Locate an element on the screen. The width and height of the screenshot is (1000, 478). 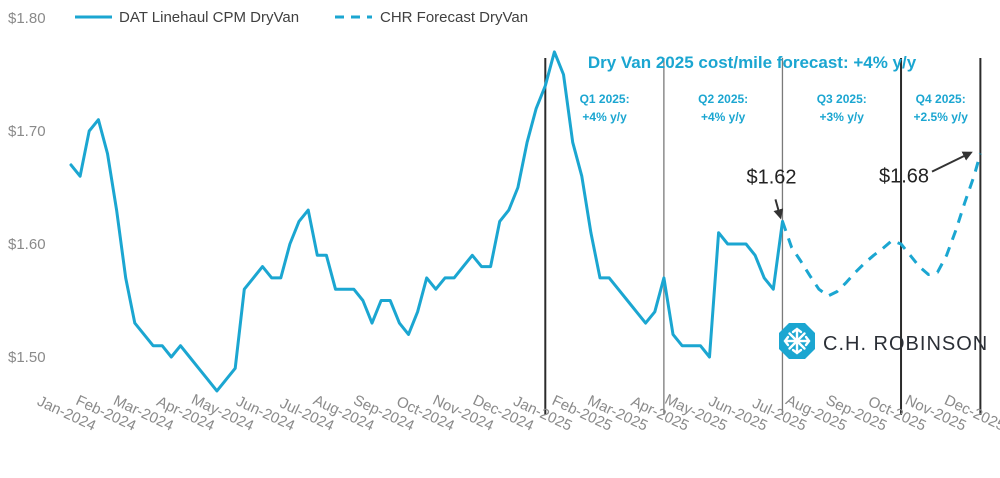
y-tick-label: $1.70 is located at coordinates (27, 131).